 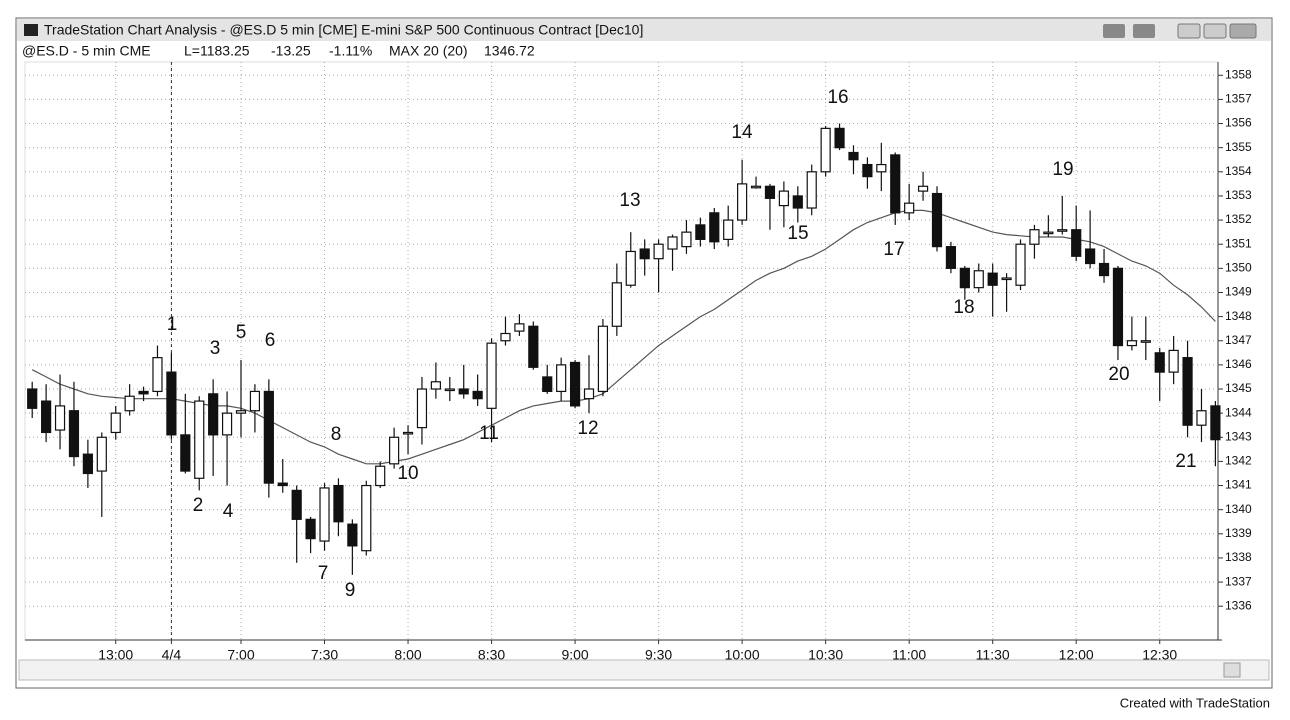 What do you see at coordinates (1238, 412) in the screenshot?
I see `y-tick-label: 1344` at bounding box center [1238, 412].